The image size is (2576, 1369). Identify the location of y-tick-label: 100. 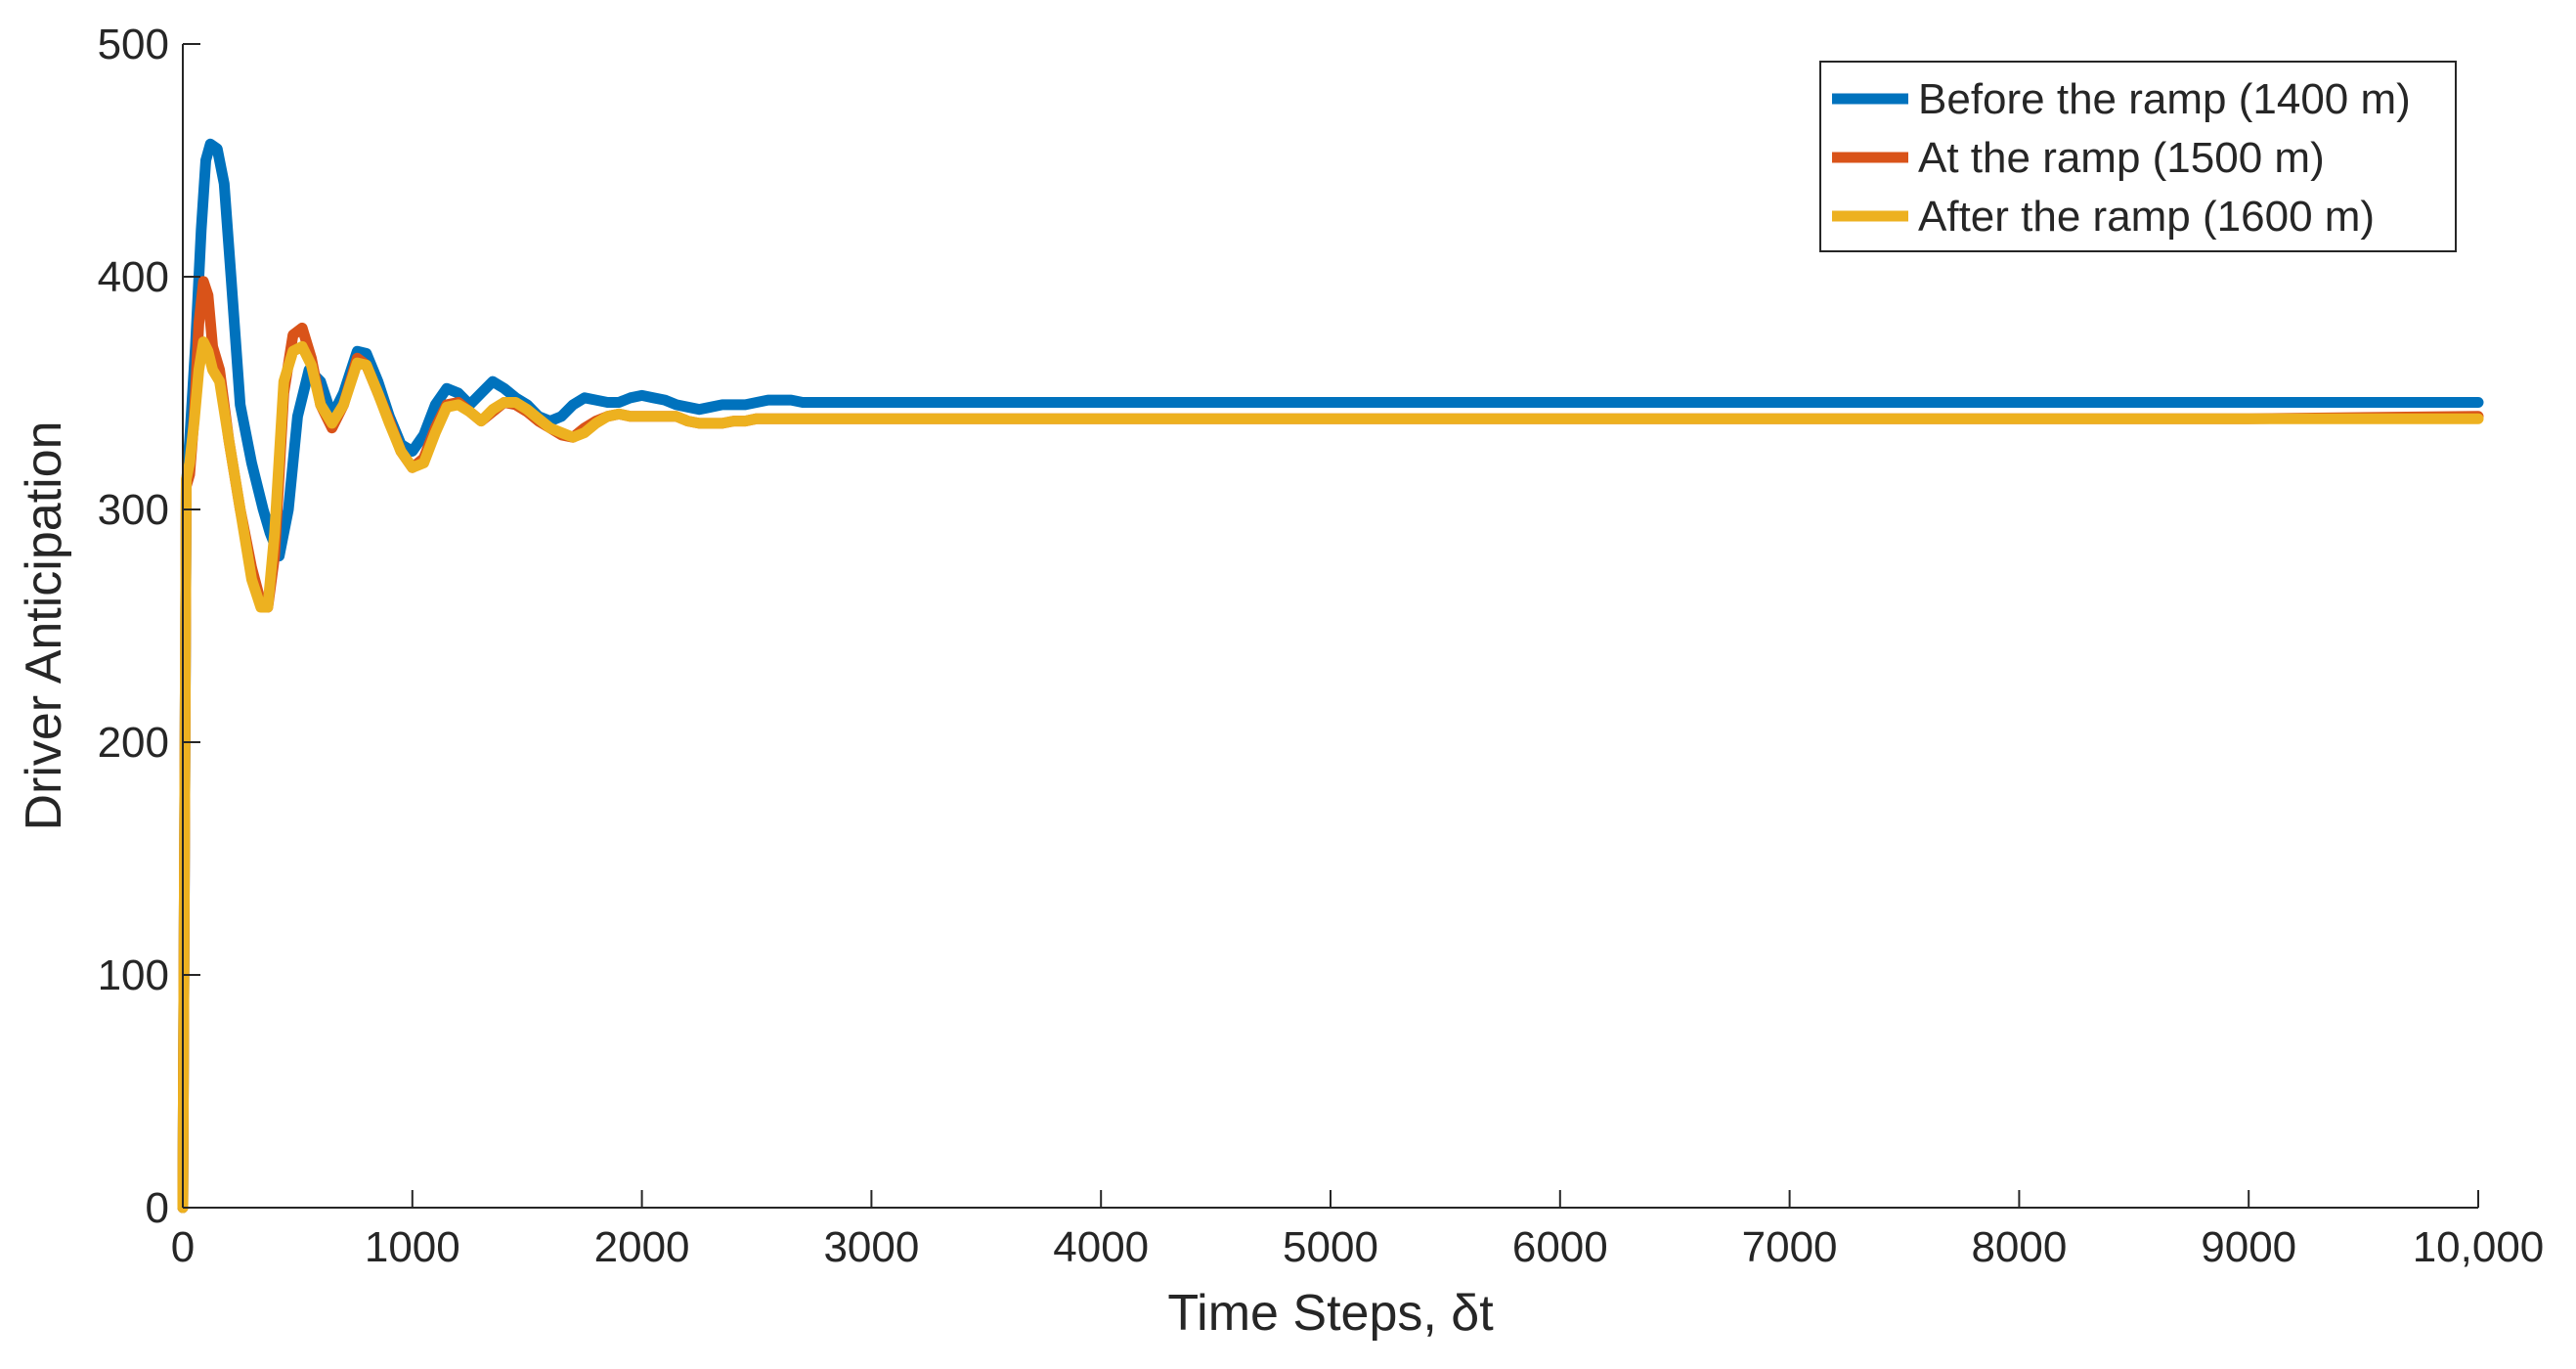
(133, 975).